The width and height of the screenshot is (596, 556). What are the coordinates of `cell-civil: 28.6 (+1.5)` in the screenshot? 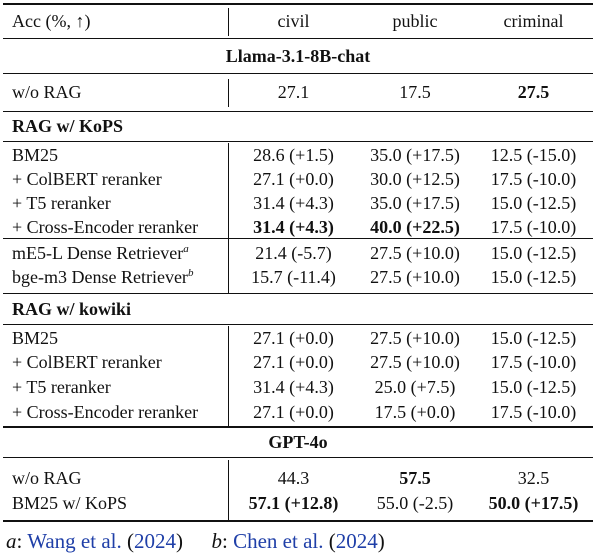 It's located at (293, 155).